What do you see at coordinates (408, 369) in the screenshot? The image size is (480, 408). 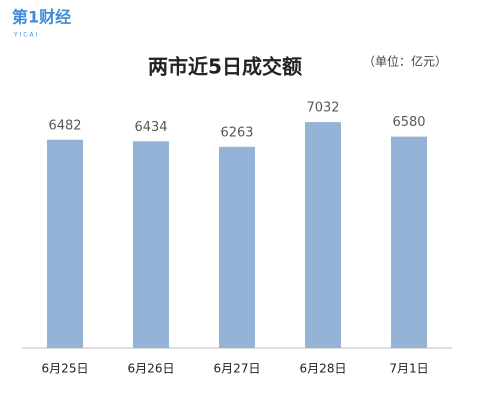 I see `x-tick-label: 7月1日` at bounding box center [408, 369].